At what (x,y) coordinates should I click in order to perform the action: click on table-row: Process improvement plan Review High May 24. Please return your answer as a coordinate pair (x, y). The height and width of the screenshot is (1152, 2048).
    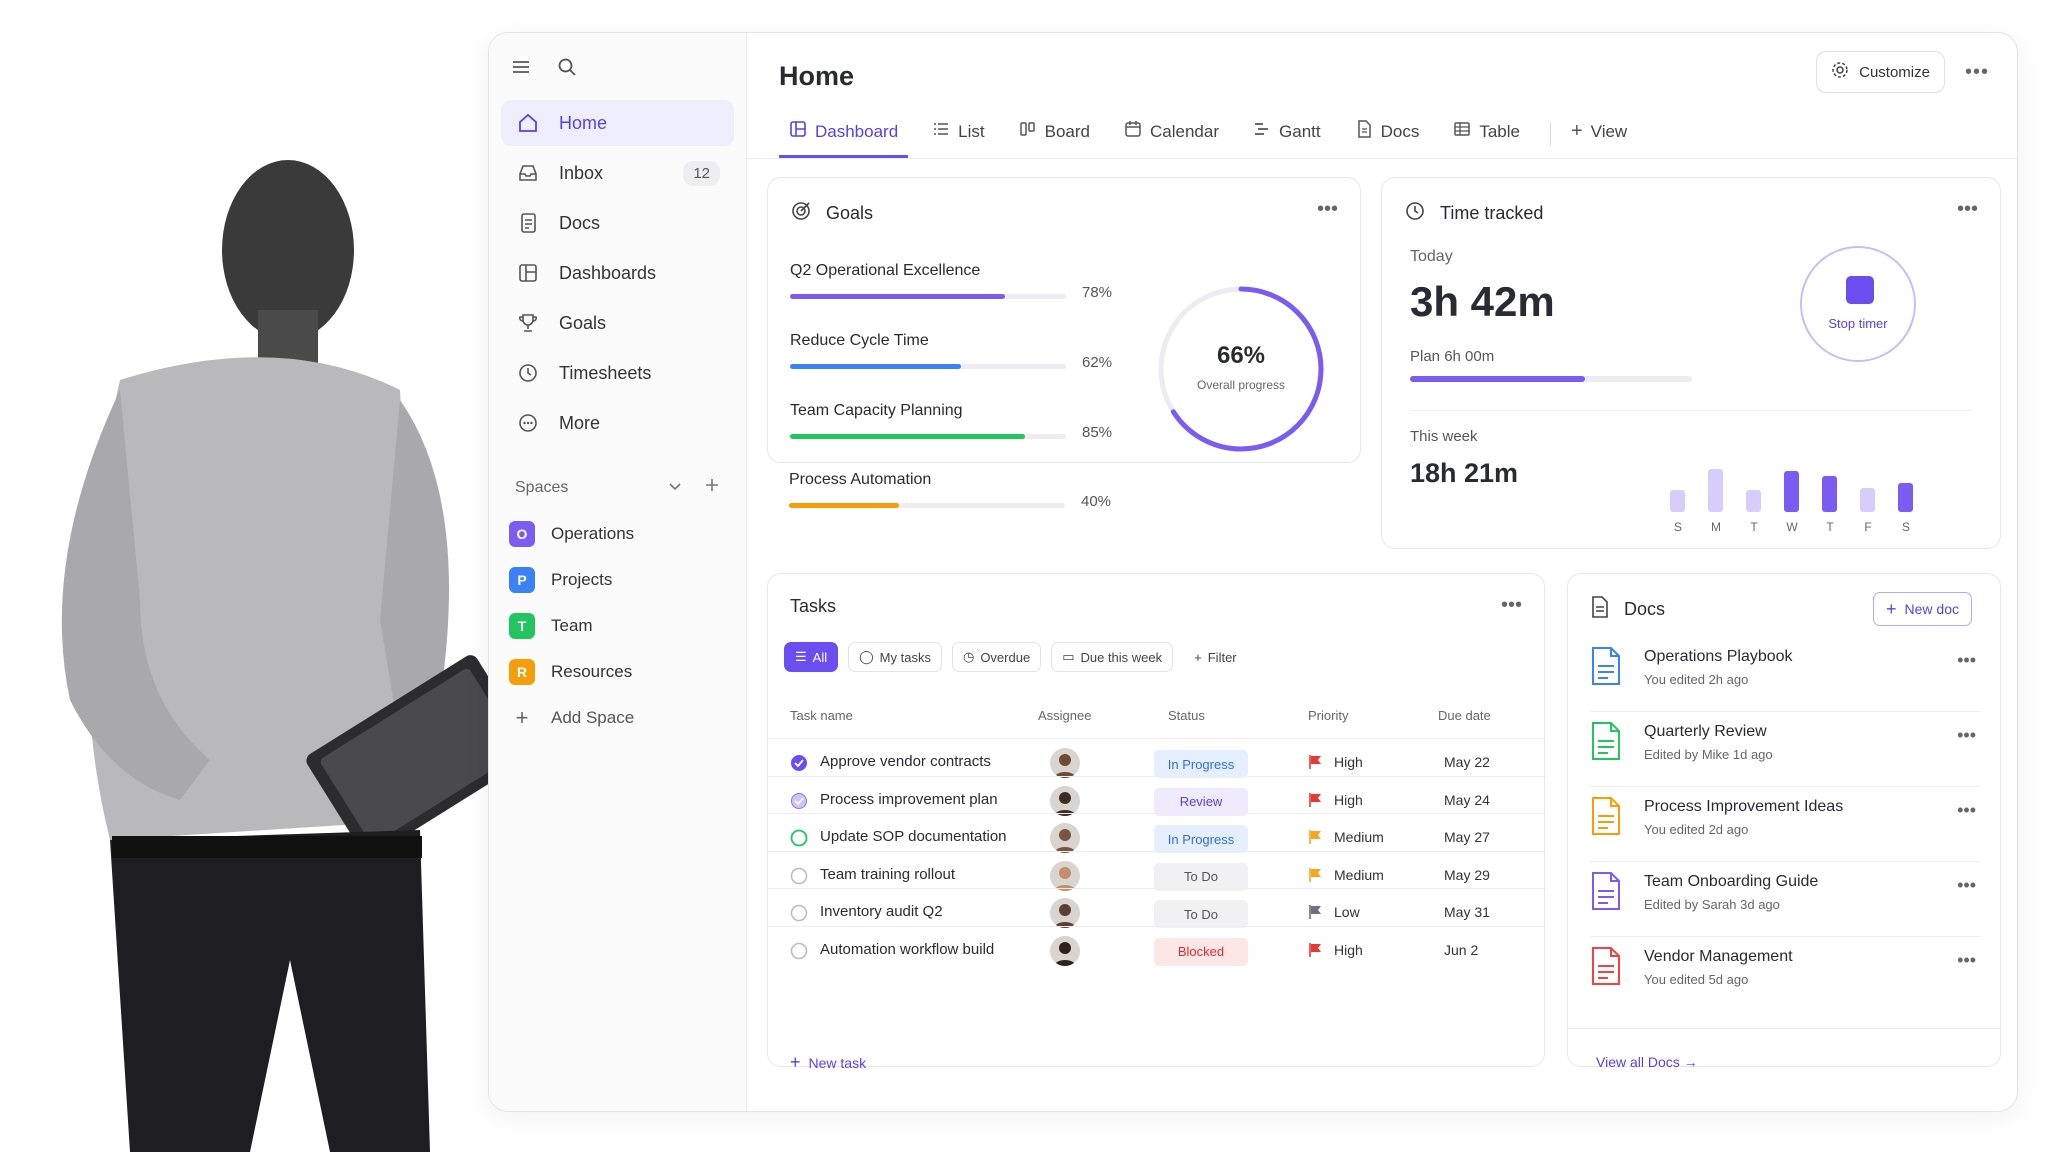
    Looking at the image, I should click on (1157, 799).